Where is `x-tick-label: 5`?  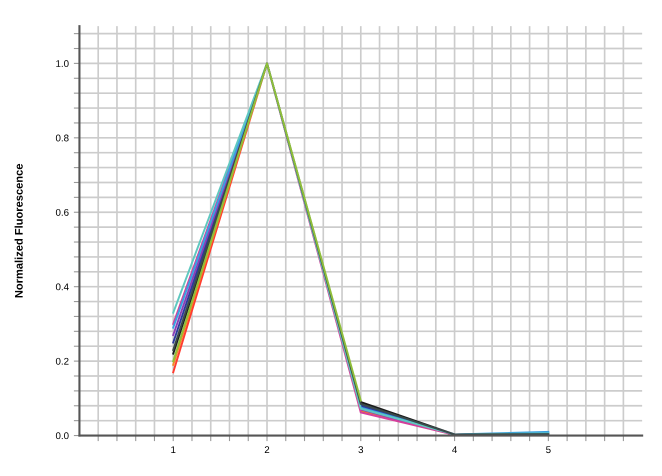 x-tick-label: 5 is located at coordinates (548, 450).